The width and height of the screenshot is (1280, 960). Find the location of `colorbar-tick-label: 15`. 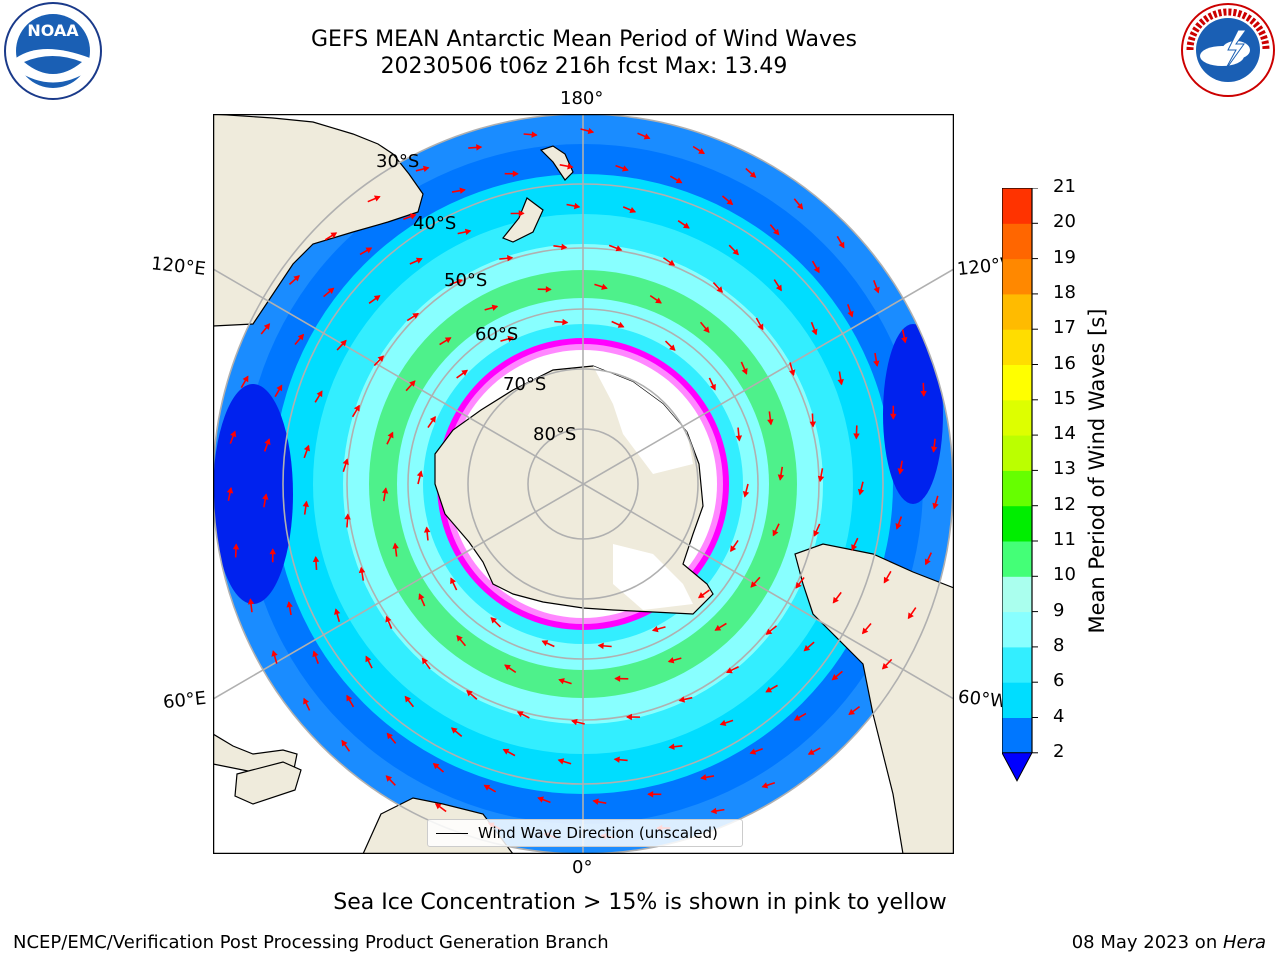

colorbar-tick-label: 15 is located at coordinates (1064, 398).